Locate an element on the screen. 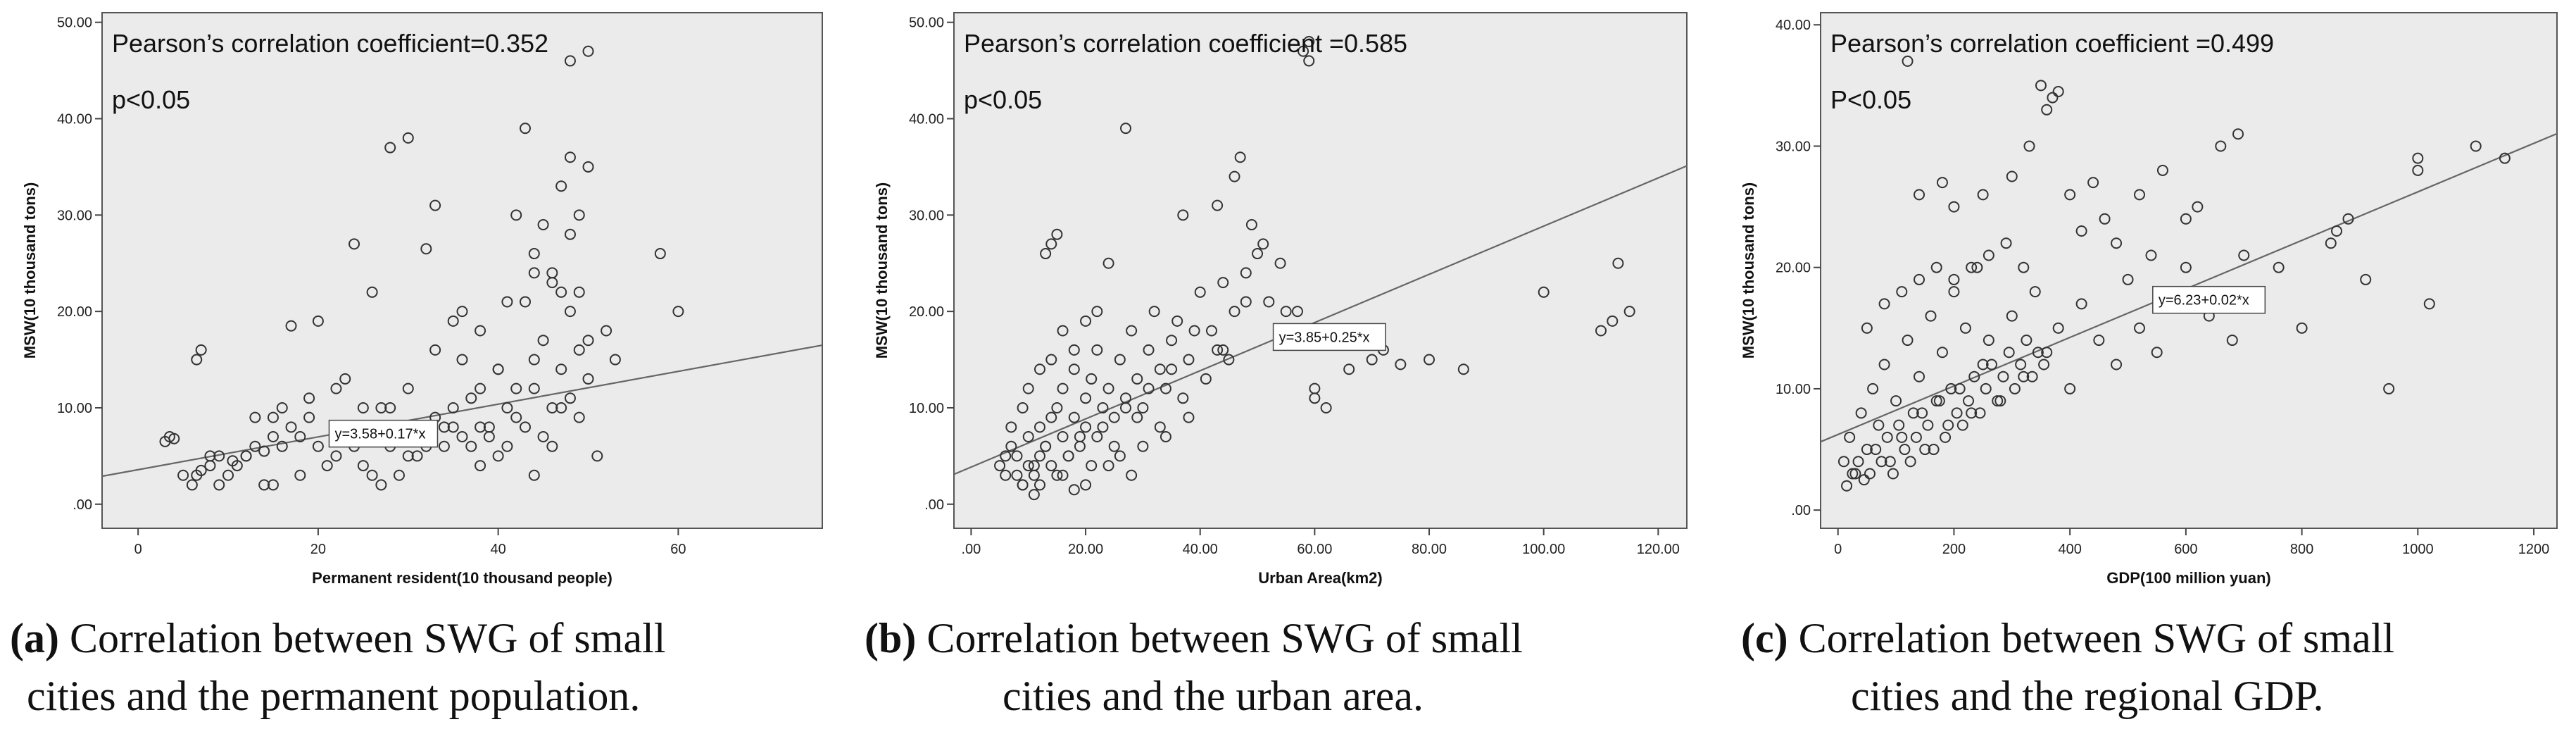 This screenshot has width=2576, height=741. panel-label: (a) is located at coordinates (34, 638).